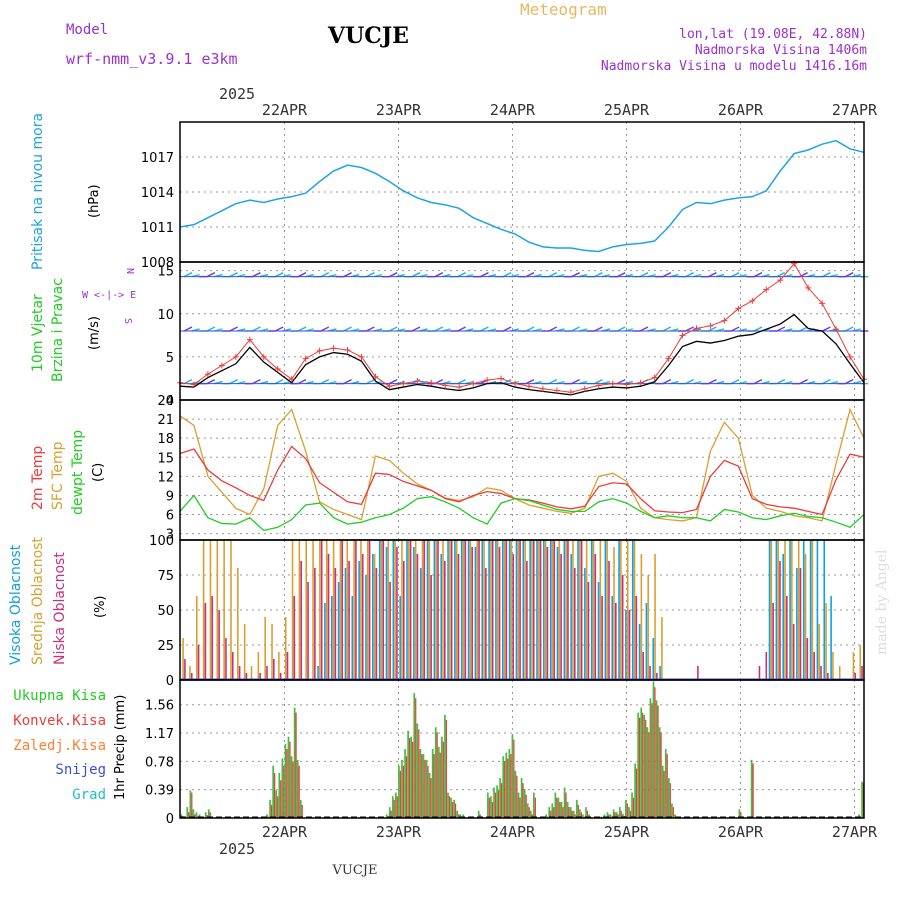 The image size is (900, 900). I want to click on y-tick-label: 15, so click(165, 458).